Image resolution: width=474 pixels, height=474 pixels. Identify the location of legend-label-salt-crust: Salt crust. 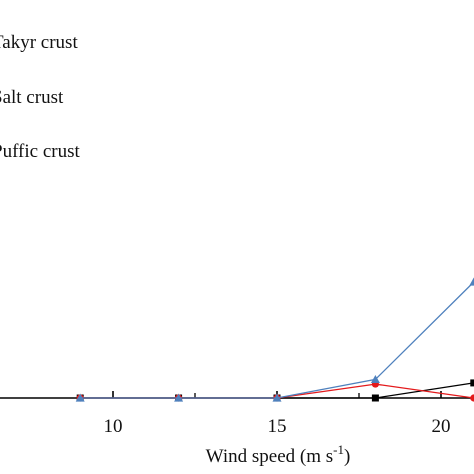
(32, 97).